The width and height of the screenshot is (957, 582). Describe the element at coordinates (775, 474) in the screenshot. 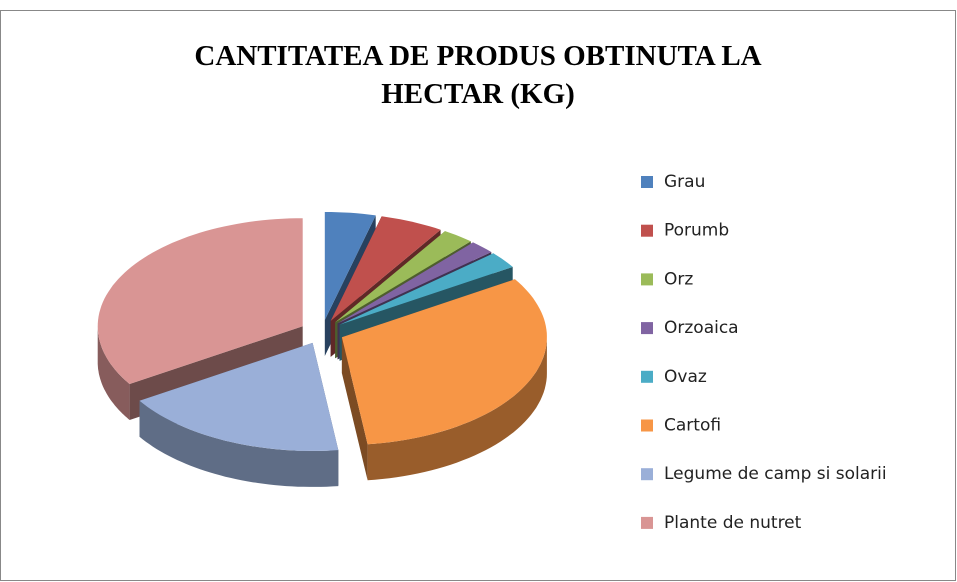

I see `legend-label: Legume de camp si solarii` at that location.